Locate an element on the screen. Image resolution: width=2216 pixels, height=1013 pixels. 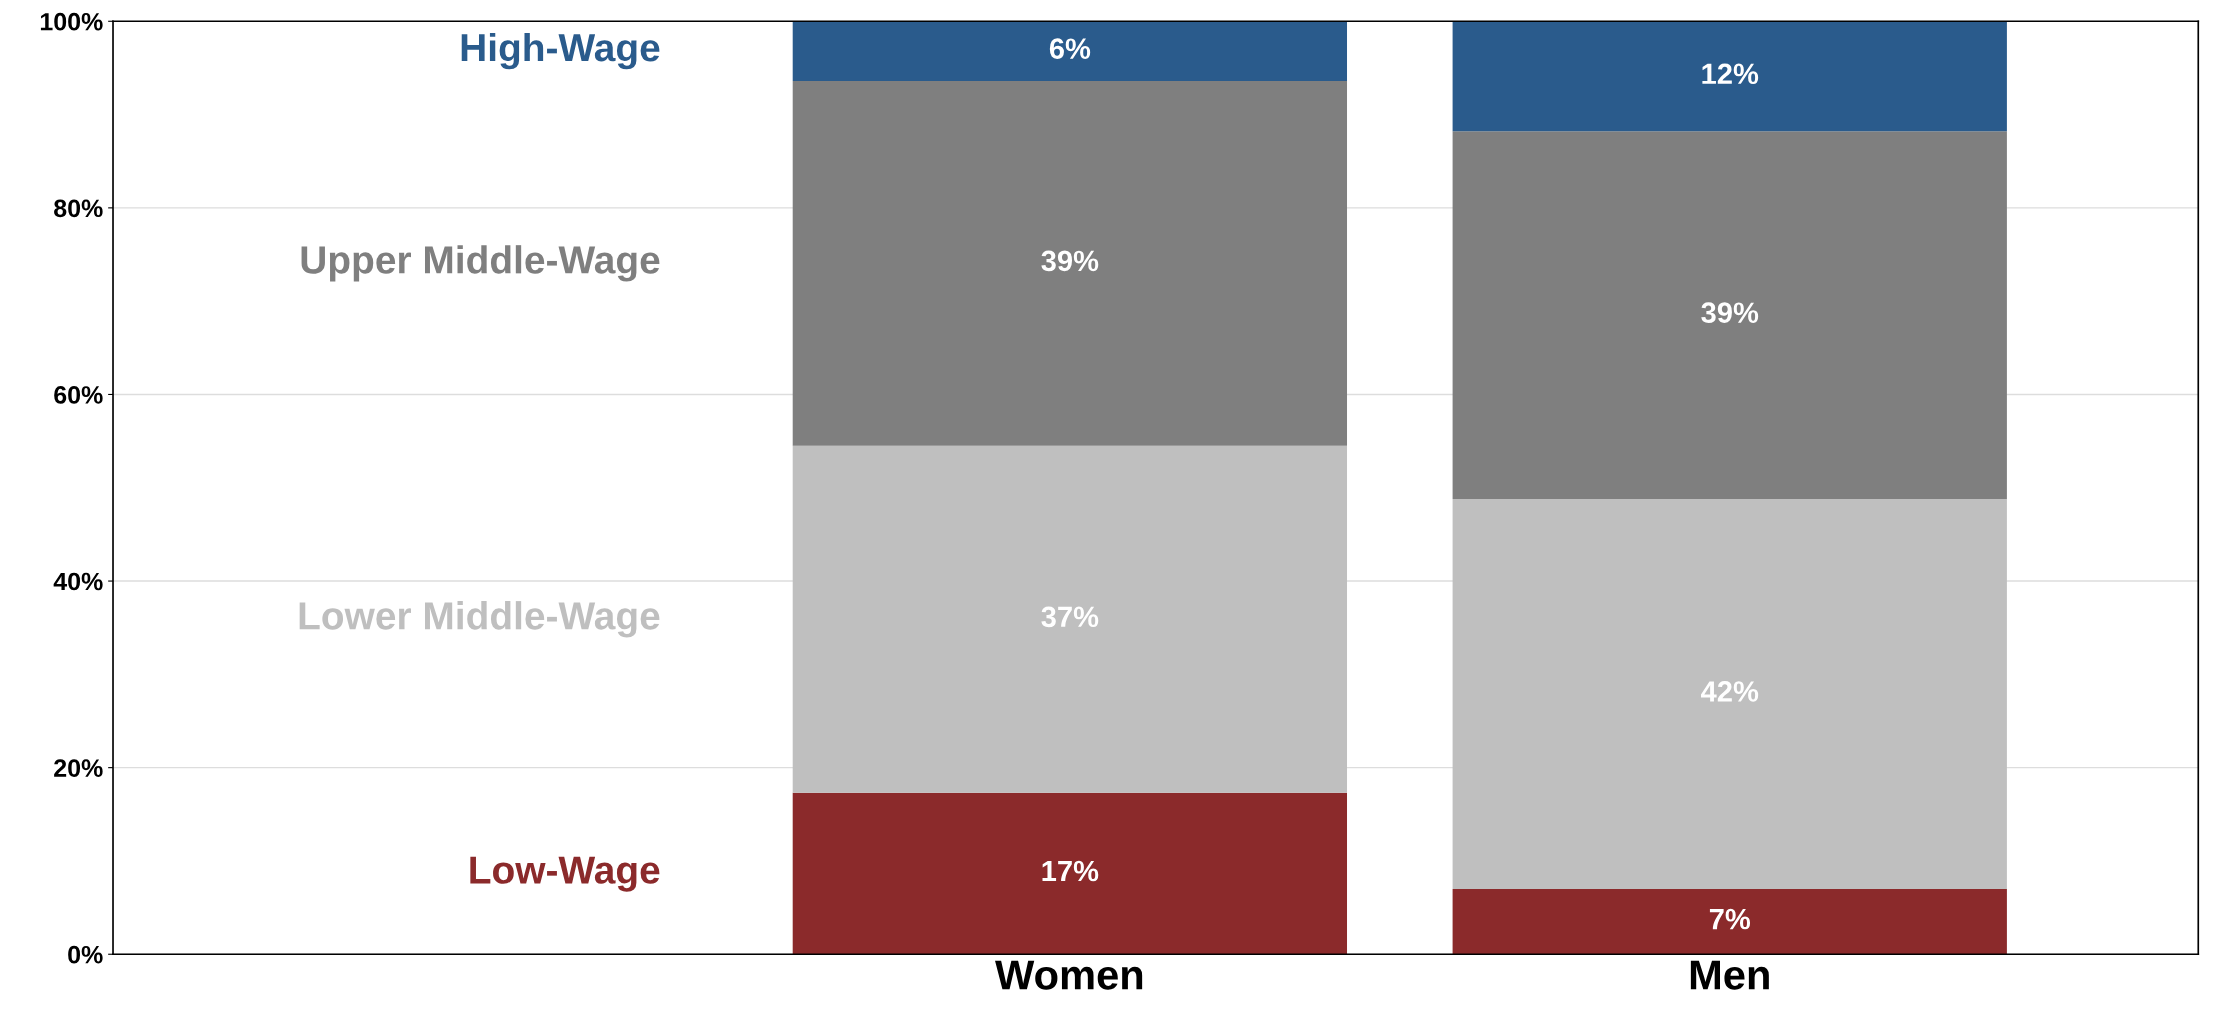
data-label: 37% is located at coordinates (1070, 617).